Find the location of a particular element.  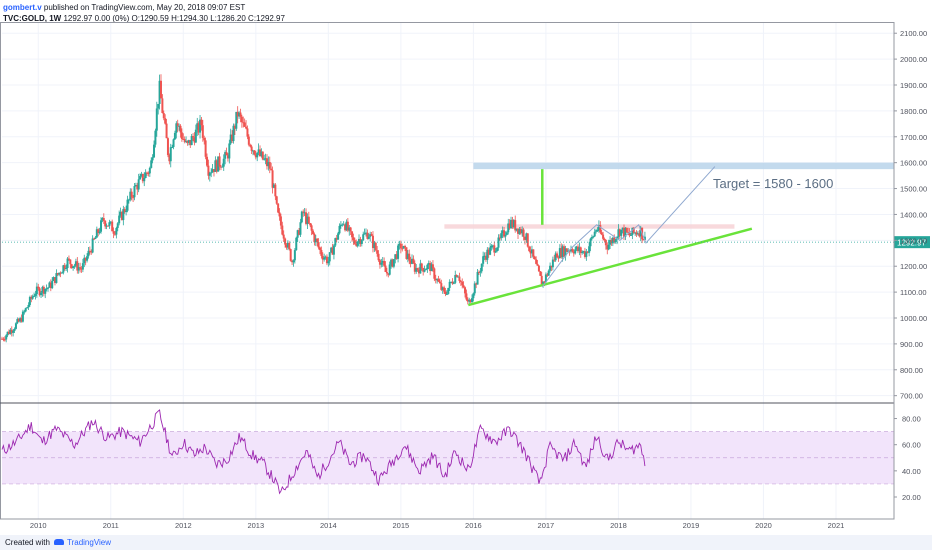

symbol-label: TVC:GOLD, 1W is located at coordinates (32, 18).